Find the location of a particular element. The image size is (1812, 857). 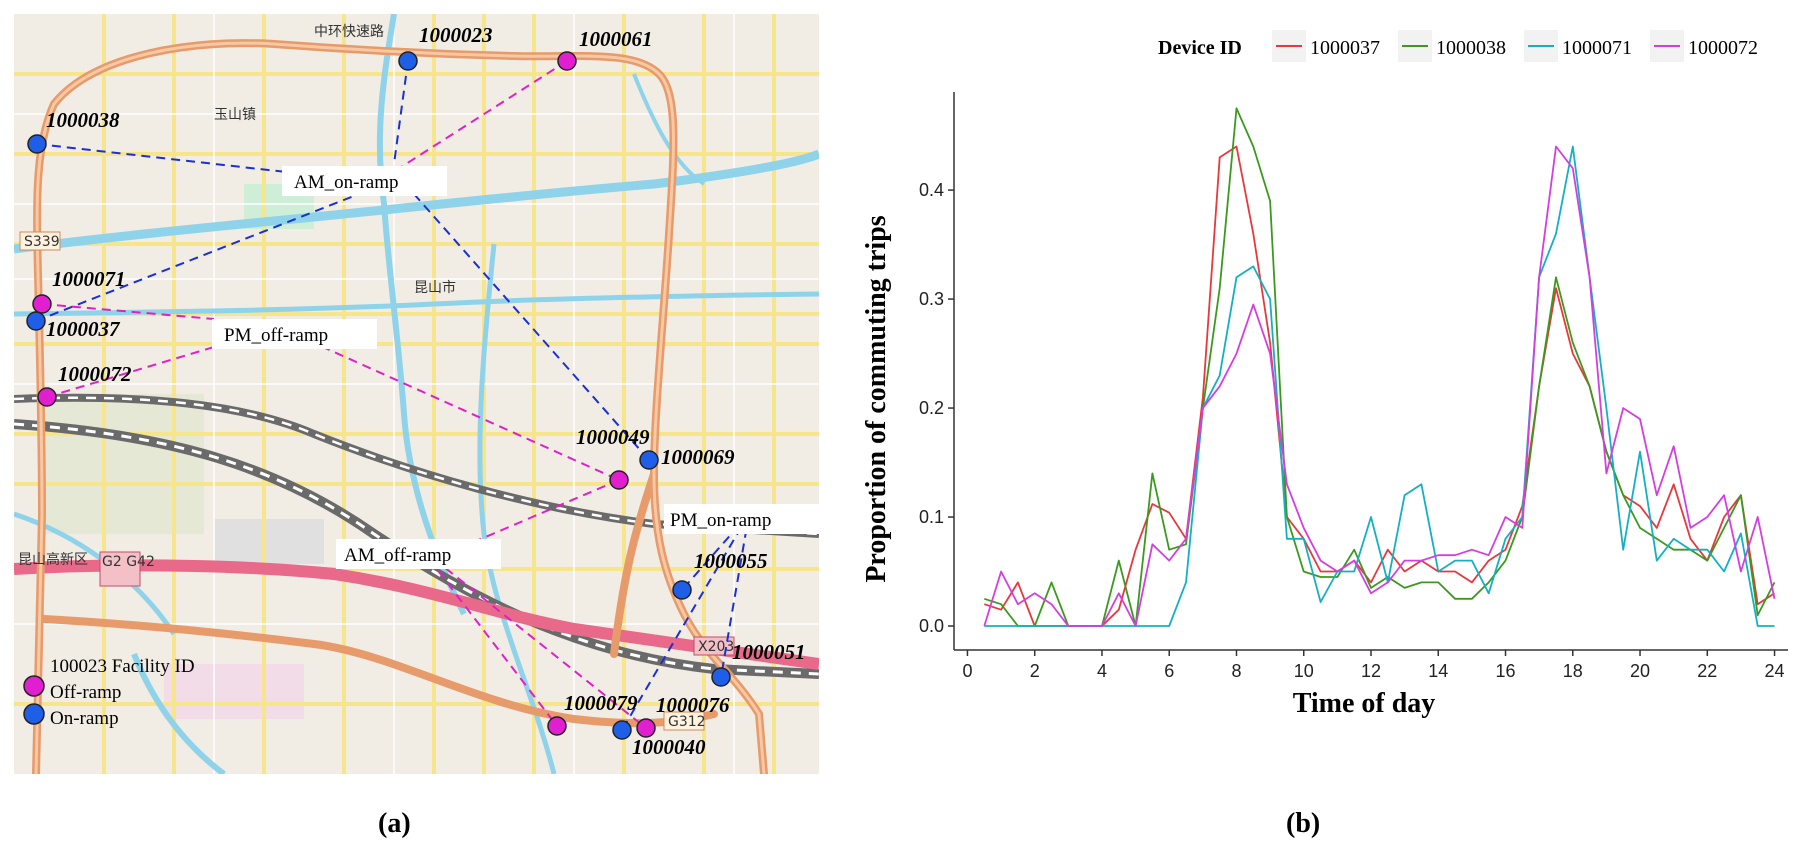

x-tick-label: 18 is located at coordinates (1573, 671).